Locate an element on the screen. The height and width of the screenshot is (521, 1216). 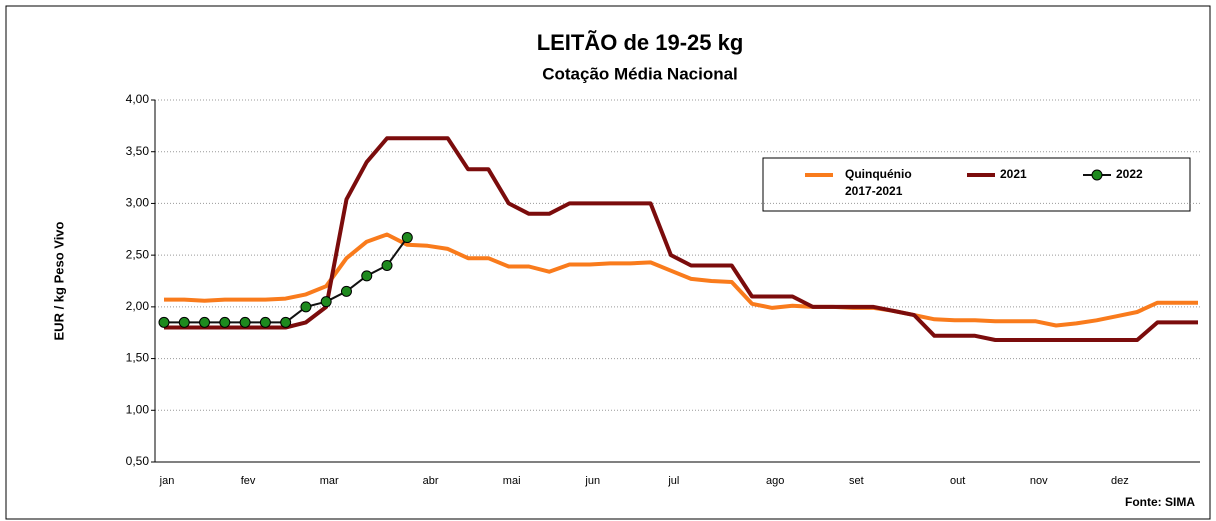
chart-subtitle: Cotação Média Nacional is located at coordinates (640, 73).